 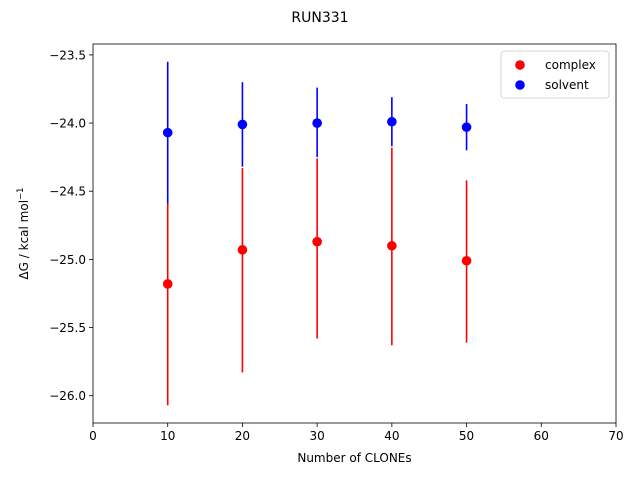 I want to click on chart-title: RUN331, so click(x=319, y=18).